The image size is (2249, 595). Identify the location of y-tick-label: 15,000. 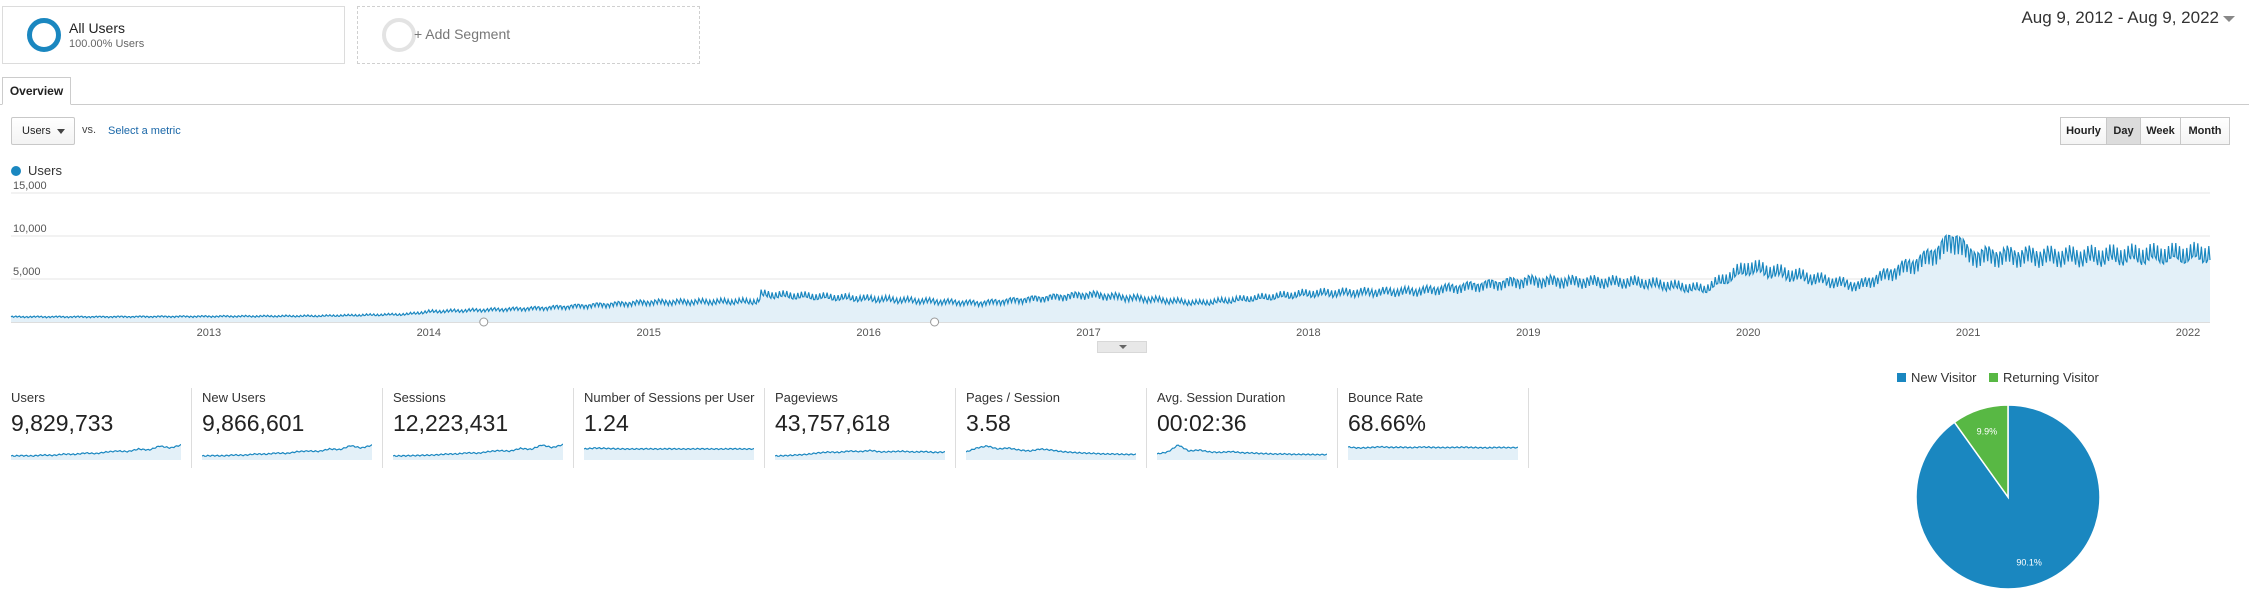
(30, 186).